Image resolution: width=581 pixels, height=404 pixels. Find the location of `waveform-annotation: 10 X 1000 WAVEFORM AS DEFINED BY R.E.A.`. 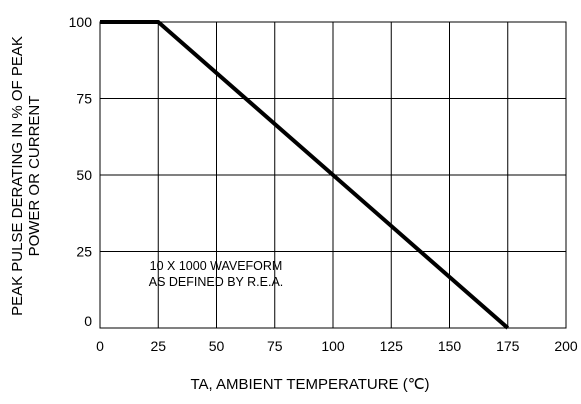

waveform-annotation: 10 X 1000 WAVEFORM AS DEFINED BY R.E.A. is located at coordinates (216, 274).